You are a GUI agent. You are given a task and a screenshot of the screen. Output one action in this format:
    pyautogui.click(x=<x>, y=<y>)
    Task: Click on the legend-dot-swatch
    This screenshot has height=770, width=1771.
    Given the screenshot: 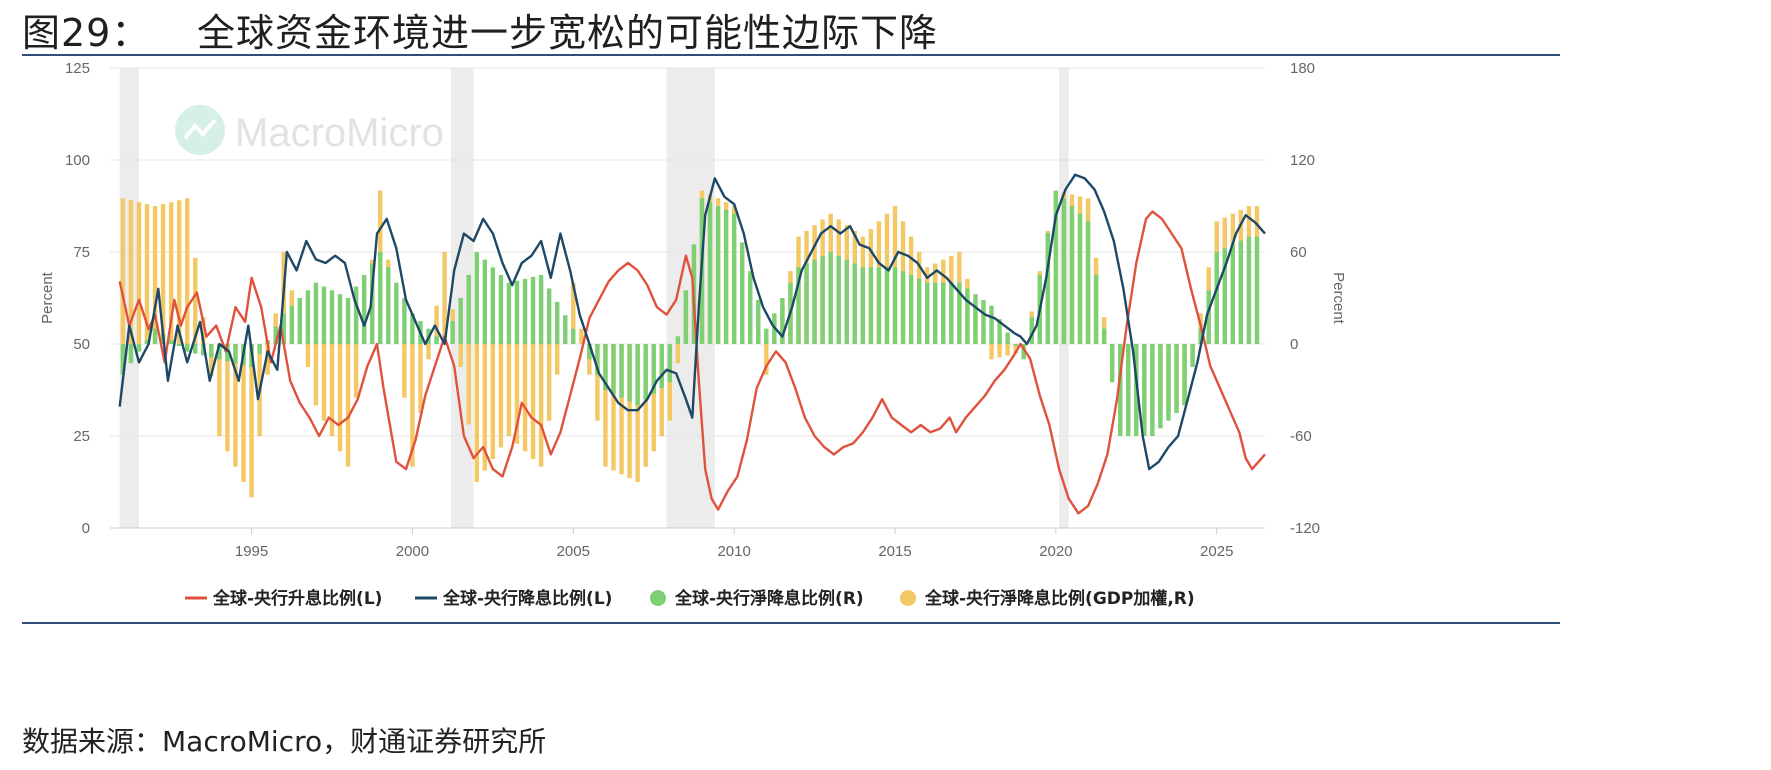 What is the action you would take?
    pyautogui.click(x=658, y=598)
    